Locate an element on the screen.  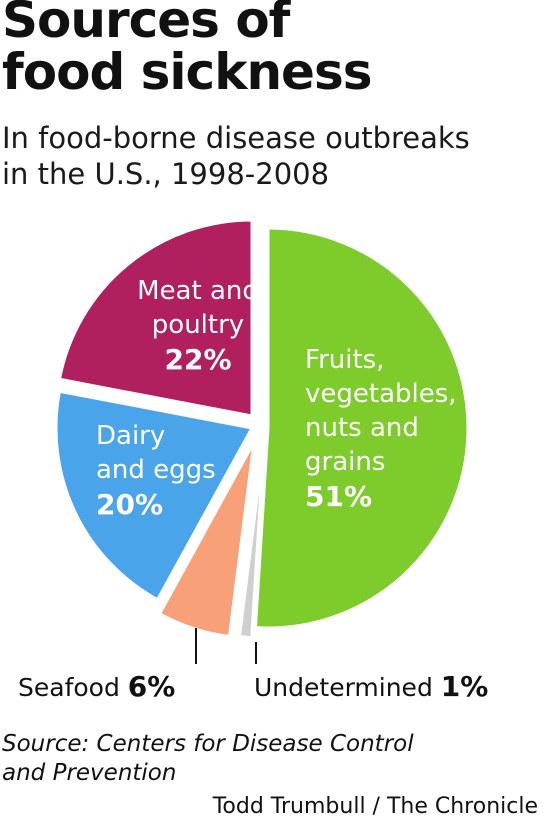
pie-slice-meat-poultry is located at coordinates (155, 318).